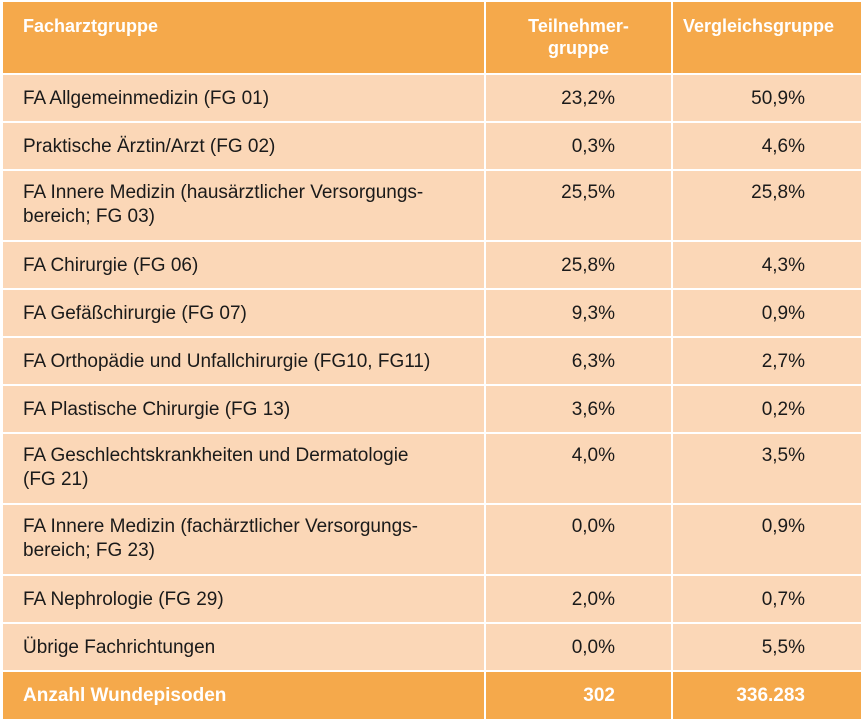 The image size is (862, 722). What do you see at coordinates (766, 409) in the screenshot?
I see `row-comparison-value: 0,2%` at bounding box center [766, 409].